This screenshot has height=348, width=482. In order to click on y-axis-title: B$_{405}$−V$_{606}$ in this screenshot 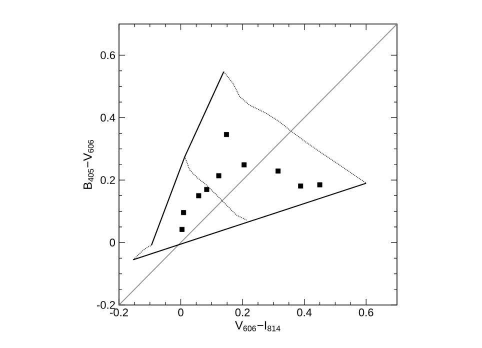, I will do `click(89, 164)`.